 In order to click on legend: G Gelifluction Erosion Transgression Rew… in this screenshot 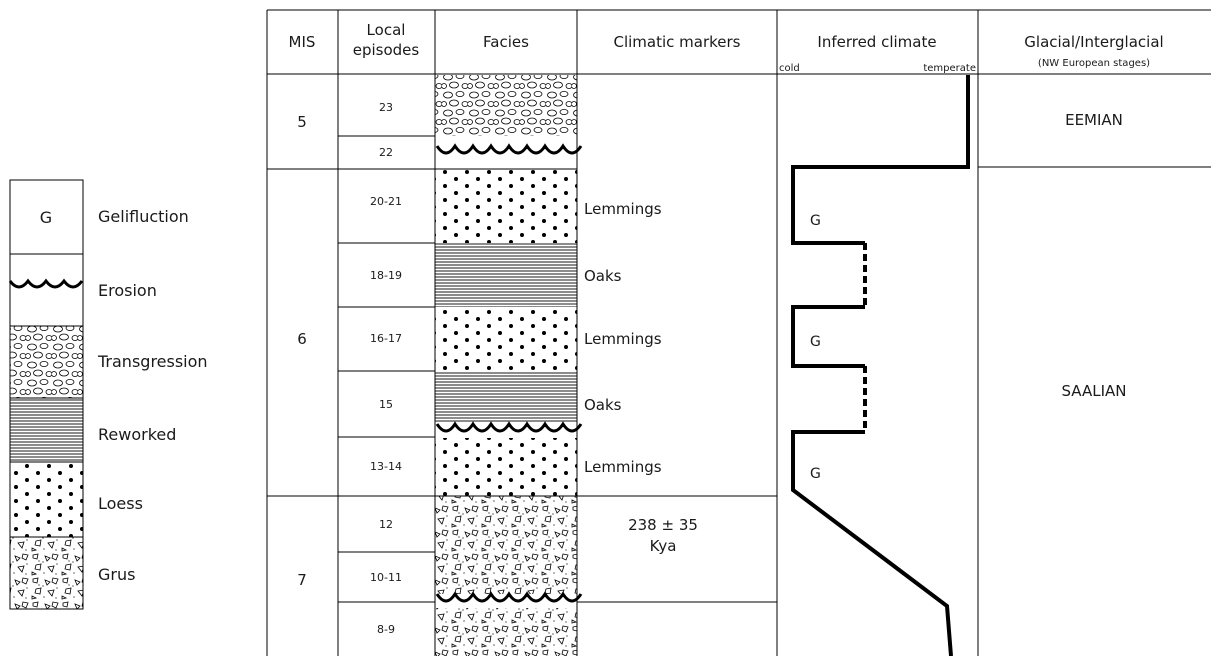, I will do `click(108, 394)`.